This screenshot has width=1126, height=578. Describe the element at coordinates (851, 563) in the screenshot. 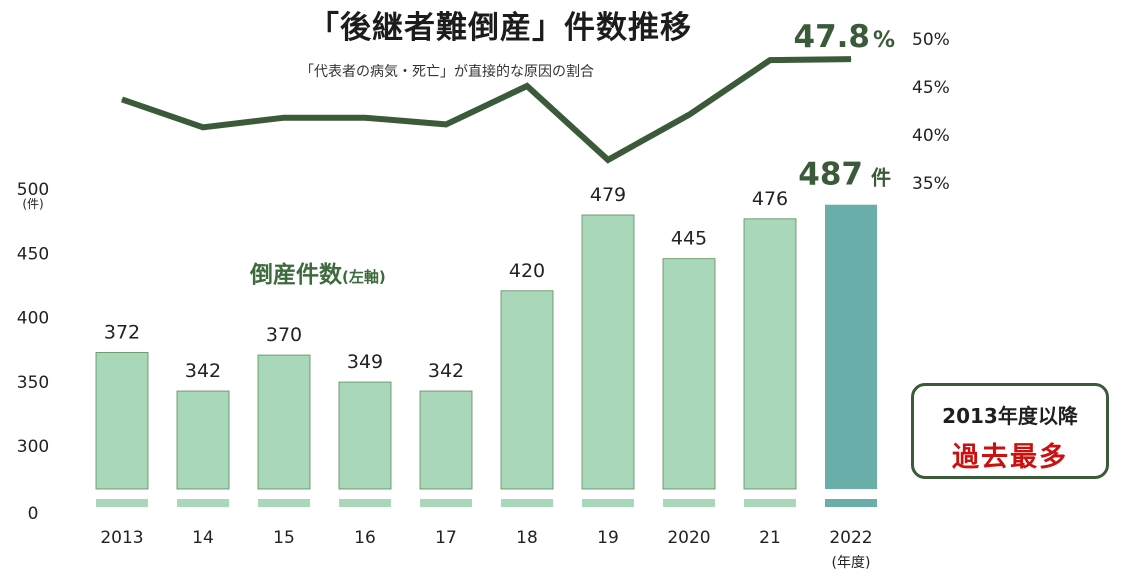

I see `x-unit-label: (年度)` at that location.